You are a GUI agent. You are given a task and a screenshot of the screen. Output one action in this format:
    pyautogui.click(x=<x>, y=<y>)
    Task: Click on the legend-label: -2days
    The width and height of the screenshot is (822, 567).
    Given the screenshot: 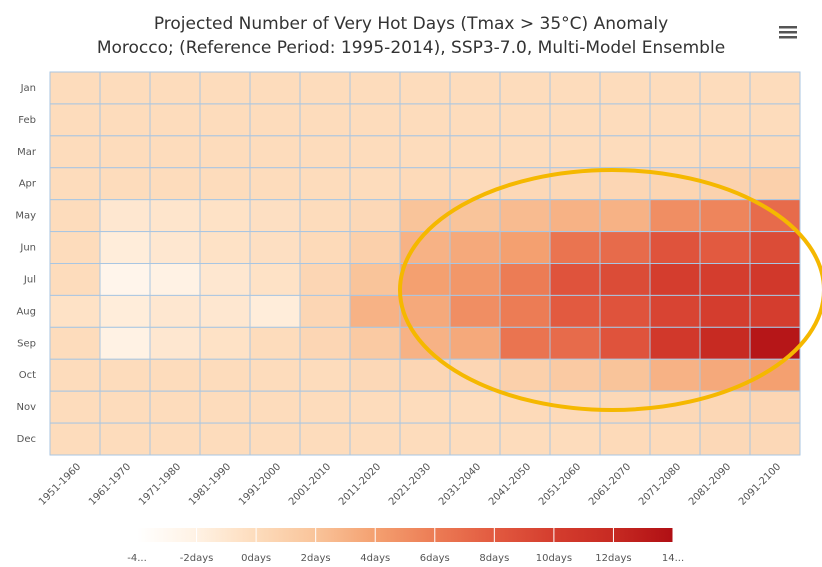 What is the action you would take?
    pyautogui.click(x=197, y=558)
    